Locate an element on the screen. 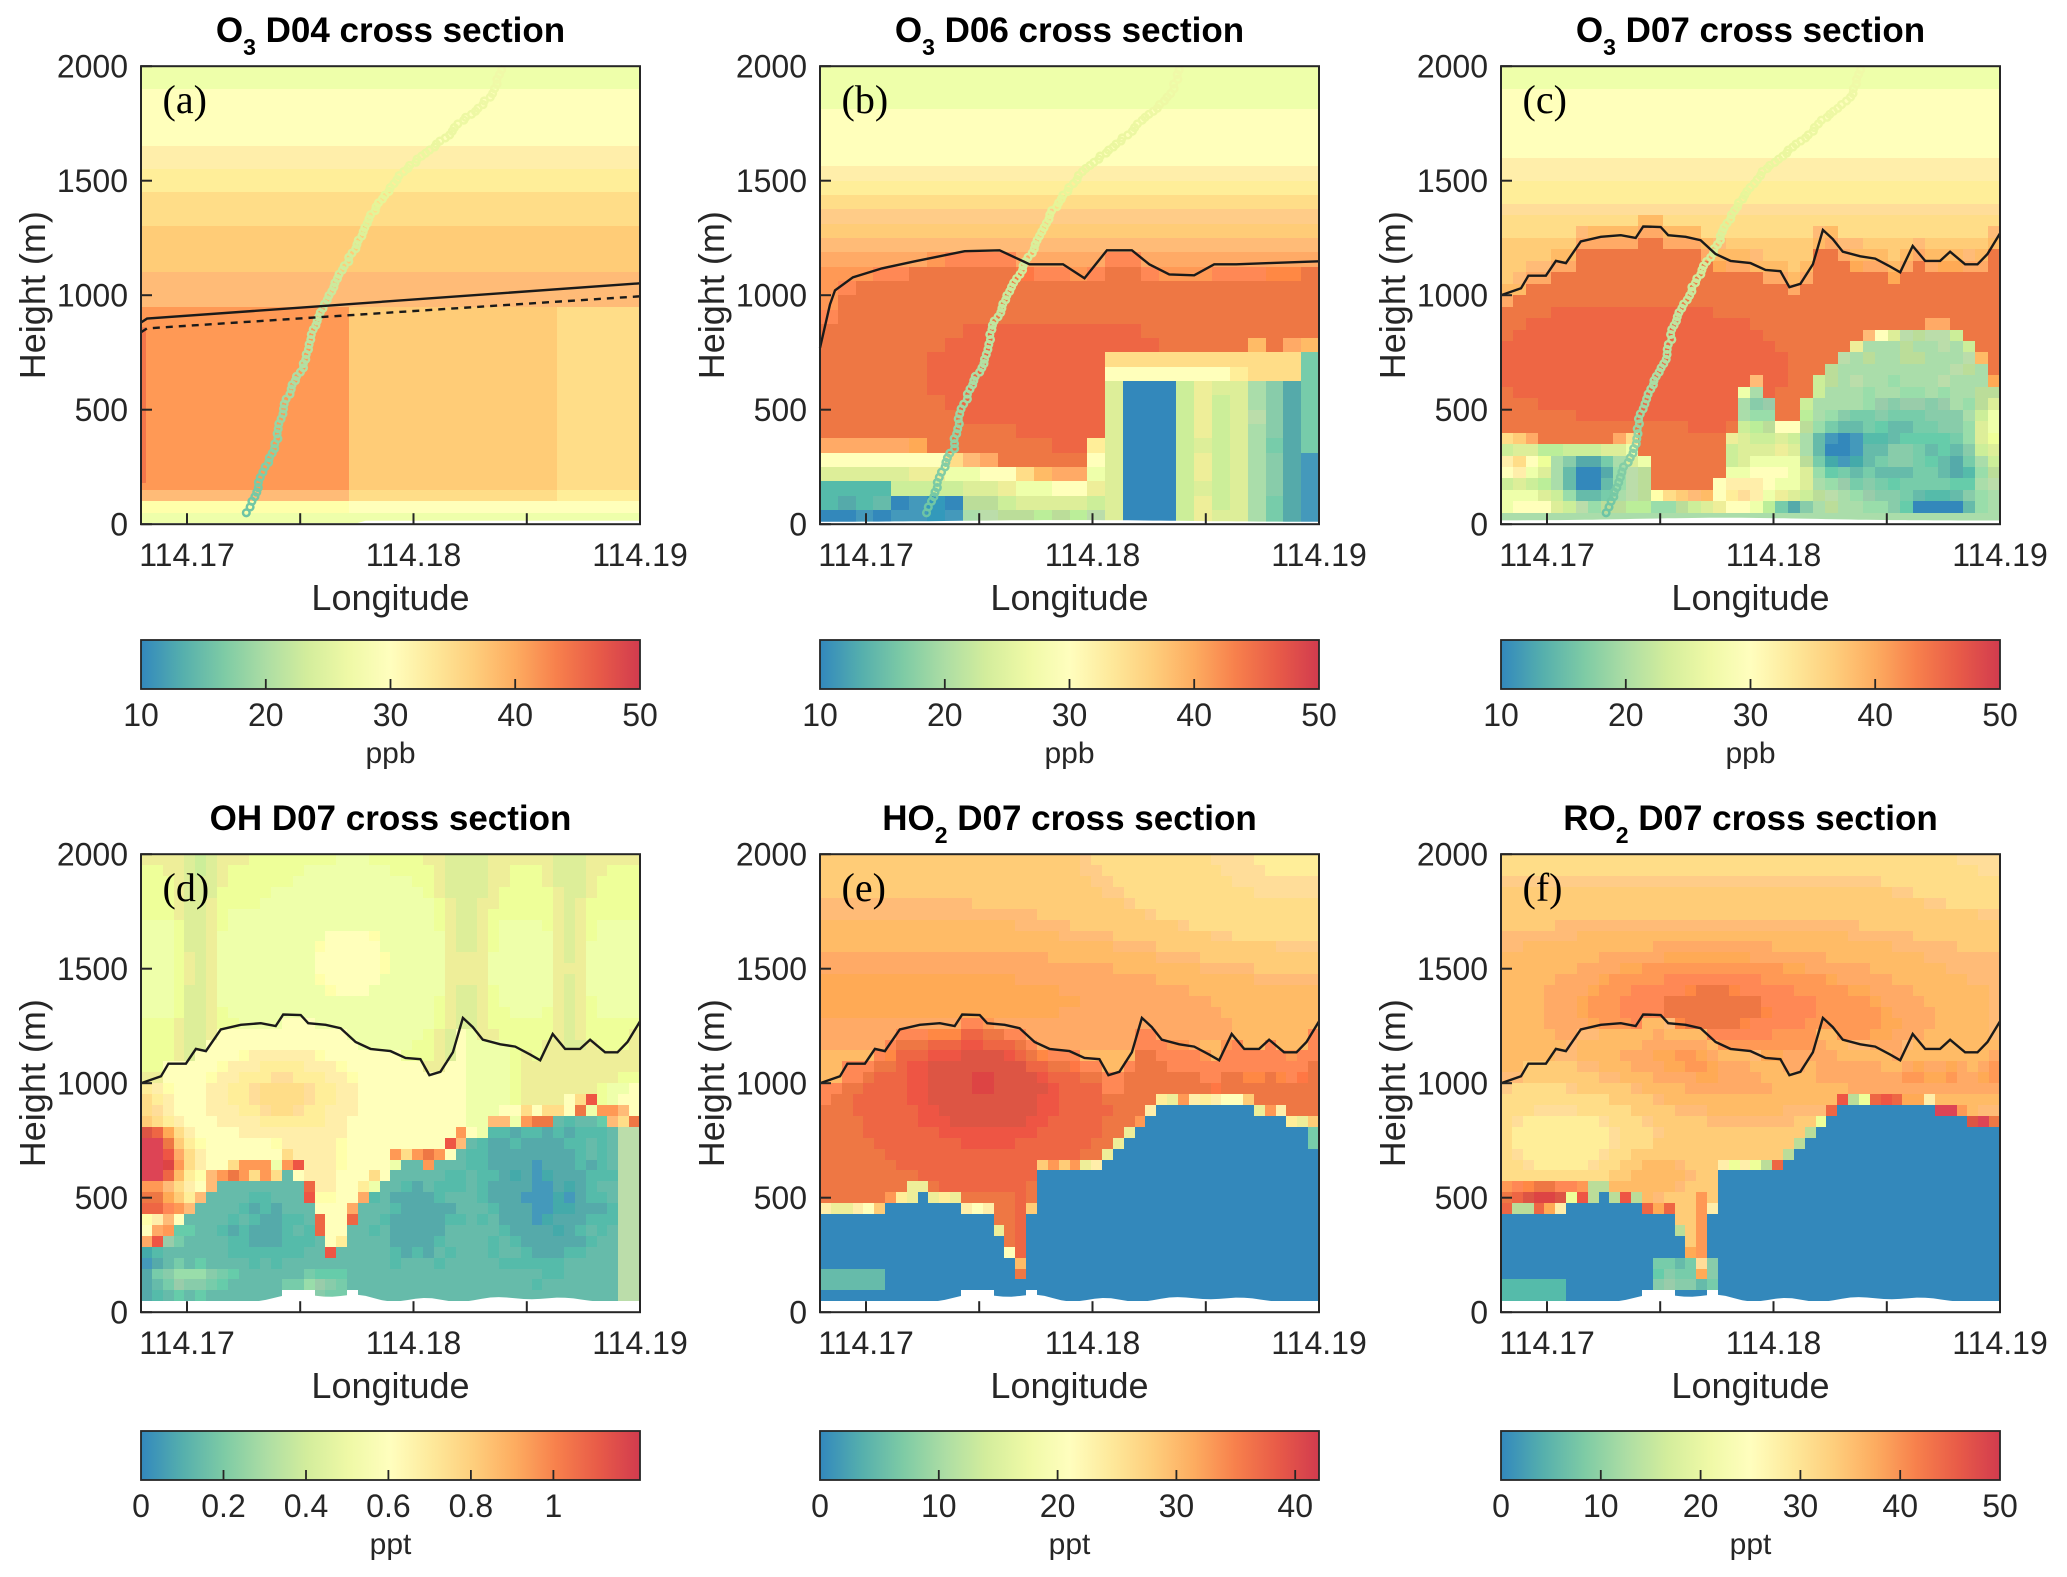  svg-text: (b) is located at coordinates (865, 99).